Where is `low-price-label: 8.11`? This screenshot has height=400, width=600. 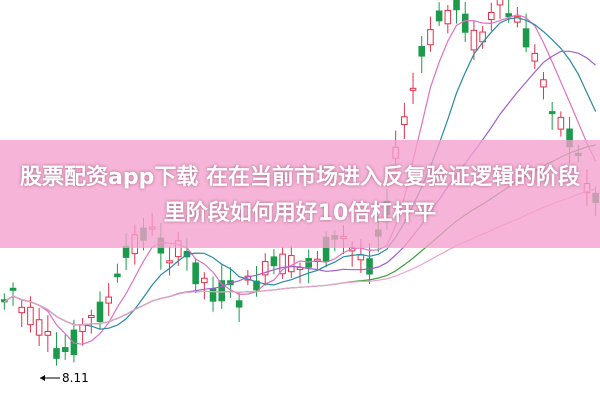
low-price-label: 8.11 is located at coordinates (75, 378).